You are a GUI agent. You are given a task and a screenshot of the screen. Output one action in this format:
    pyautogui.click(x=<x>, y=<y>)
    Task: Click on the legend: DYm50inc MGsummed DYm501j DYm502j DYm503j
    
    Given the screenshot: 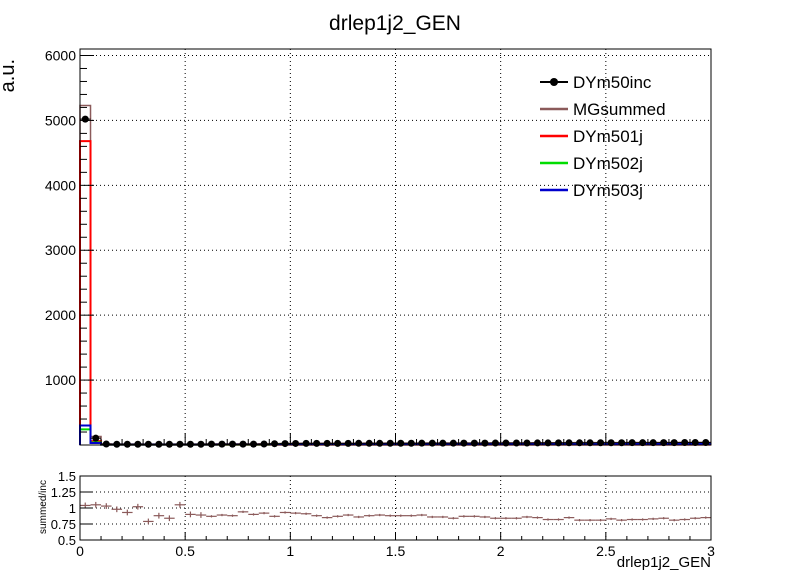 What is the action you would take?
    pyautogui.click(x=603, y=136)
    